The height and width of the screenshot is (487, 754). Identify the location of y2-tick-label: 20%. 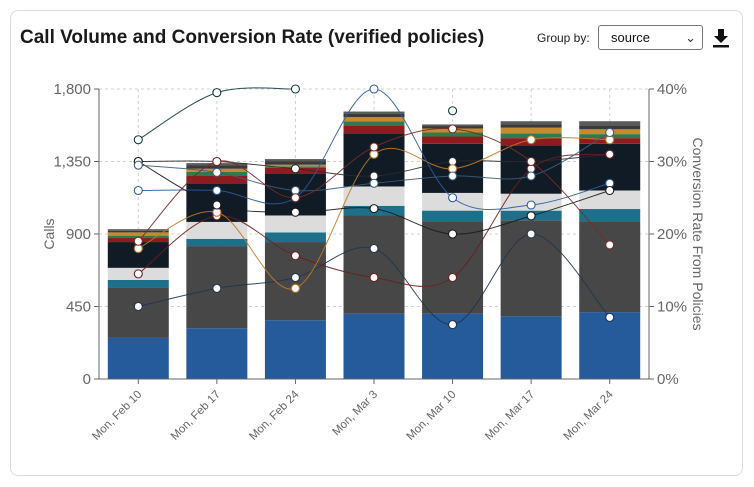
(672, 234).